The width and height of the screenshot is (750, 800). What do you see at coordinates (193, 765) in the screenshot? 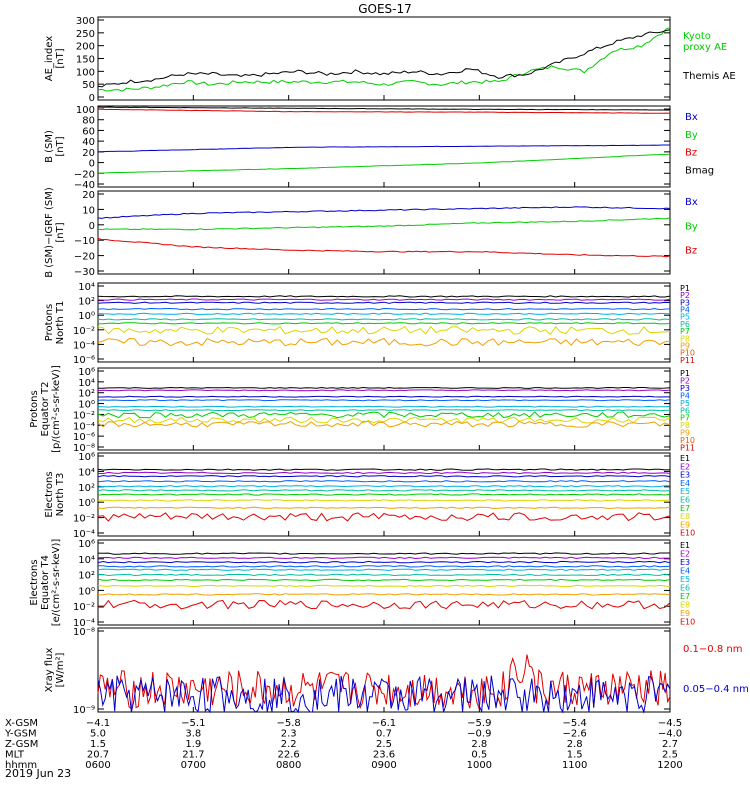
I see `x-row-value: 0700` at bounding box center [193, 765].